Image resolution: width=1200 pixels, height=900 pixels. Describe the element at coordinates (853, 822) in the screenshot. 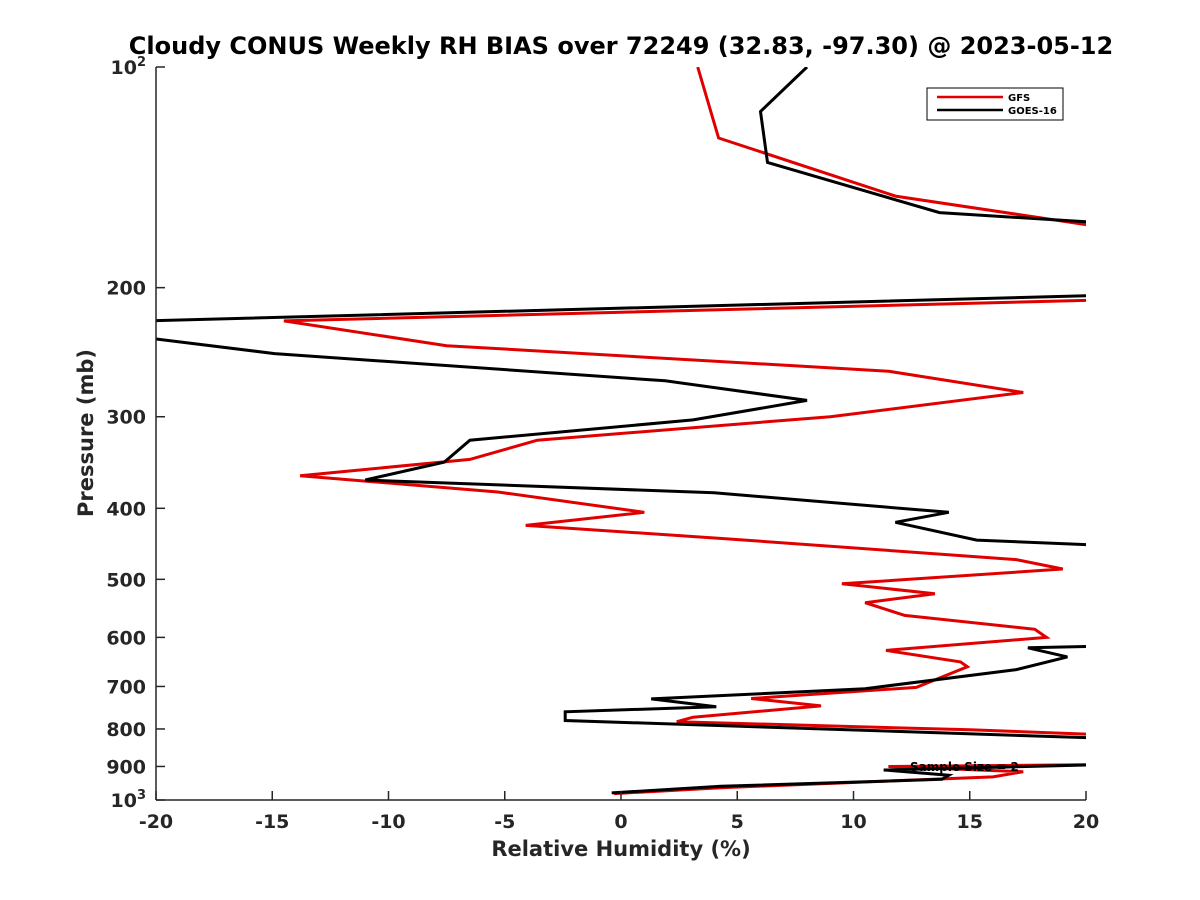

I see `x-tick-label: 10` at that location.